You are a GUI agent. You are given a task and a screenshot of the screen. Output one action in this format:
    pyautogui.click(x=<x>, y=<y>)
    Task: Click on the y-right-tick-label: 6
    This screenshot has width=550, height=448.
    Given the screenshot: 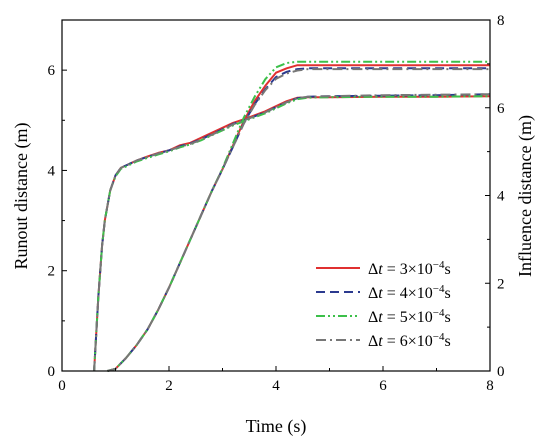 What is the action you would take?
    pyautogui.click(x=501, y=109)
    